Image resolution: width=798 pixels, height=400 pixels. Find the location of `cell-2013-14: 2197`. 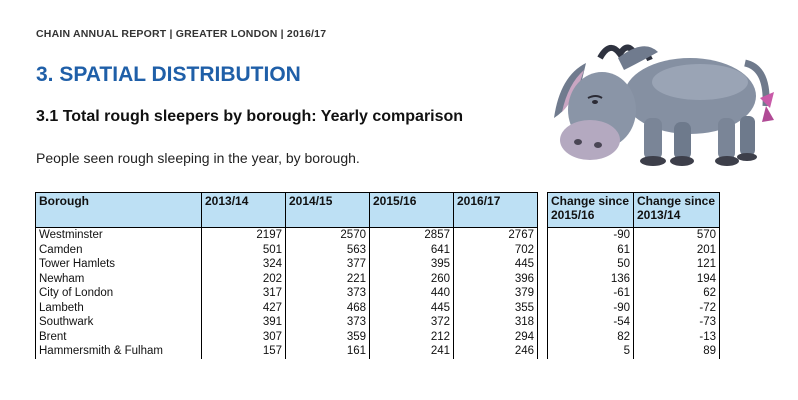

cell-2013-14: 2197 is located at coordinates (243, 235).